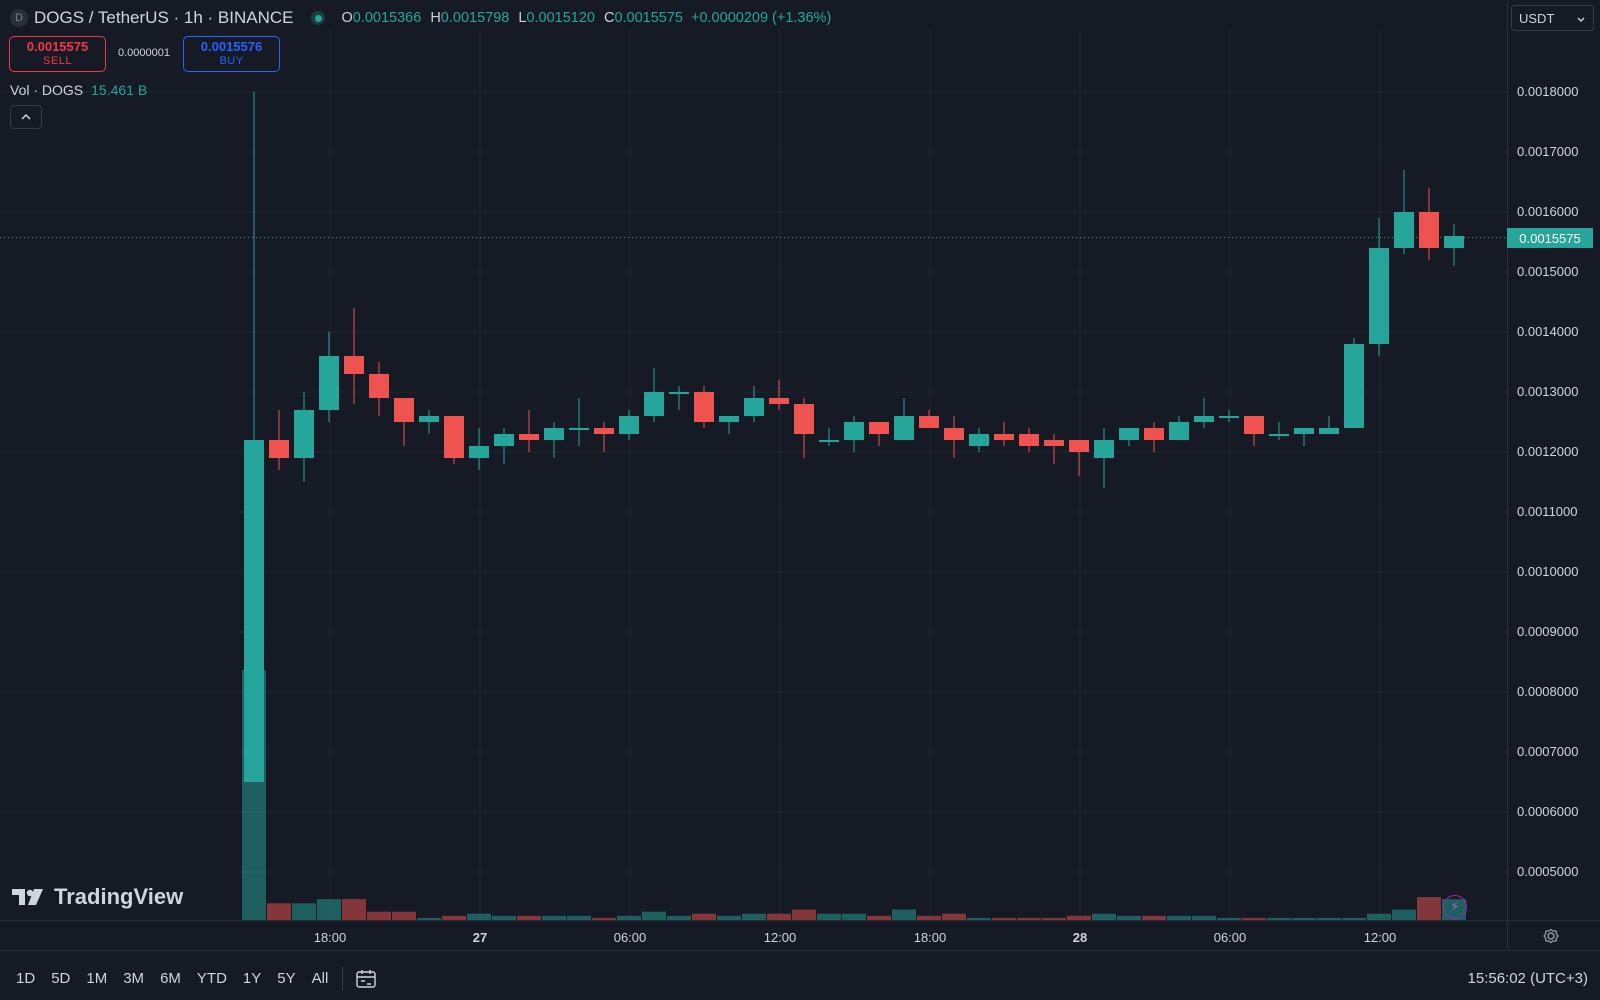 This screenshot has height=1000, width=1600. Describe the element at coordinates (1527, 978) in the screenshot. I see `clock-timezone: 15:56:02 (UTC+3)` at that location.